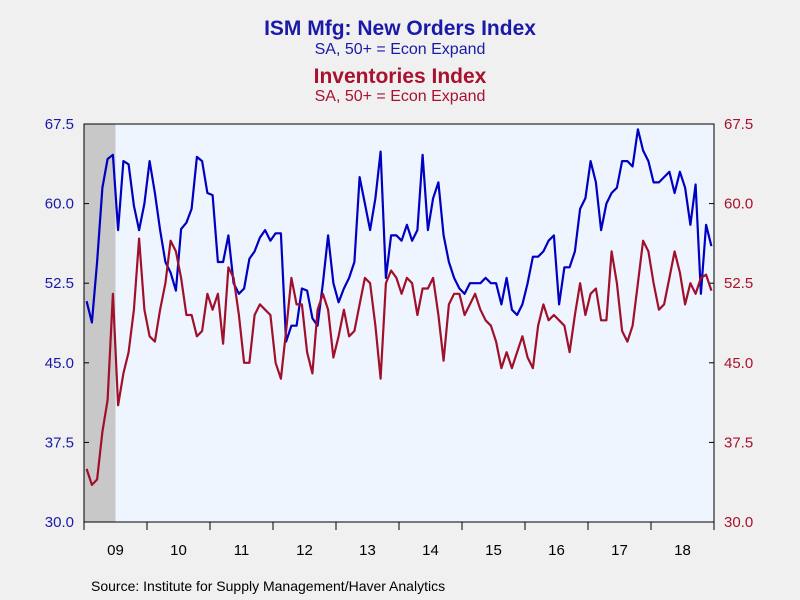 The width and height of the screenshot is (800, 600). I want to click on y-tick-label-right: 67.5, so click(738, 124).